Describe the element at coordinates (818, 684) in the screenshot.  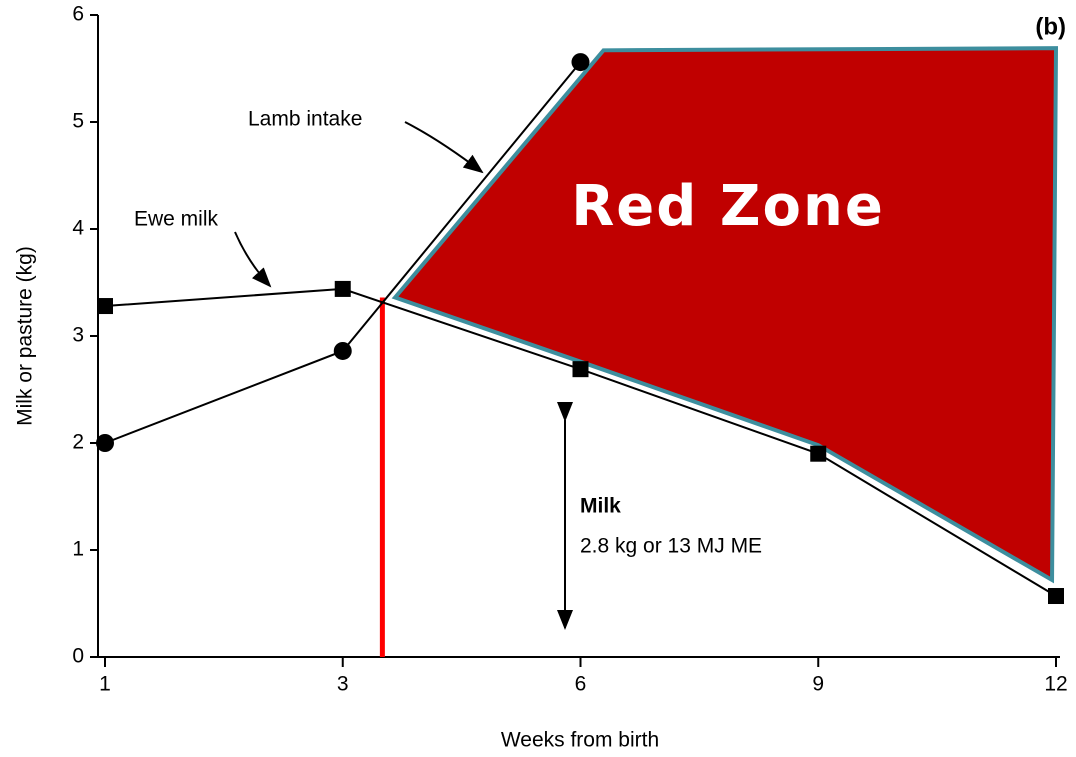
I see `x-tick-label: 9` at that location.